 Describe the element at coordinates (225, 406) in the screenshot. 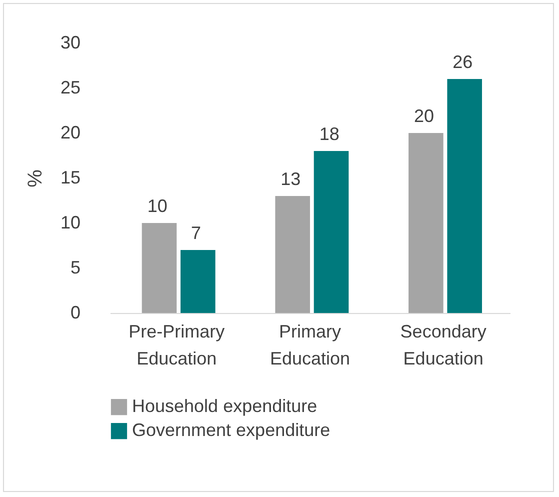

I see `legend-label: Household expenditure` at that location.